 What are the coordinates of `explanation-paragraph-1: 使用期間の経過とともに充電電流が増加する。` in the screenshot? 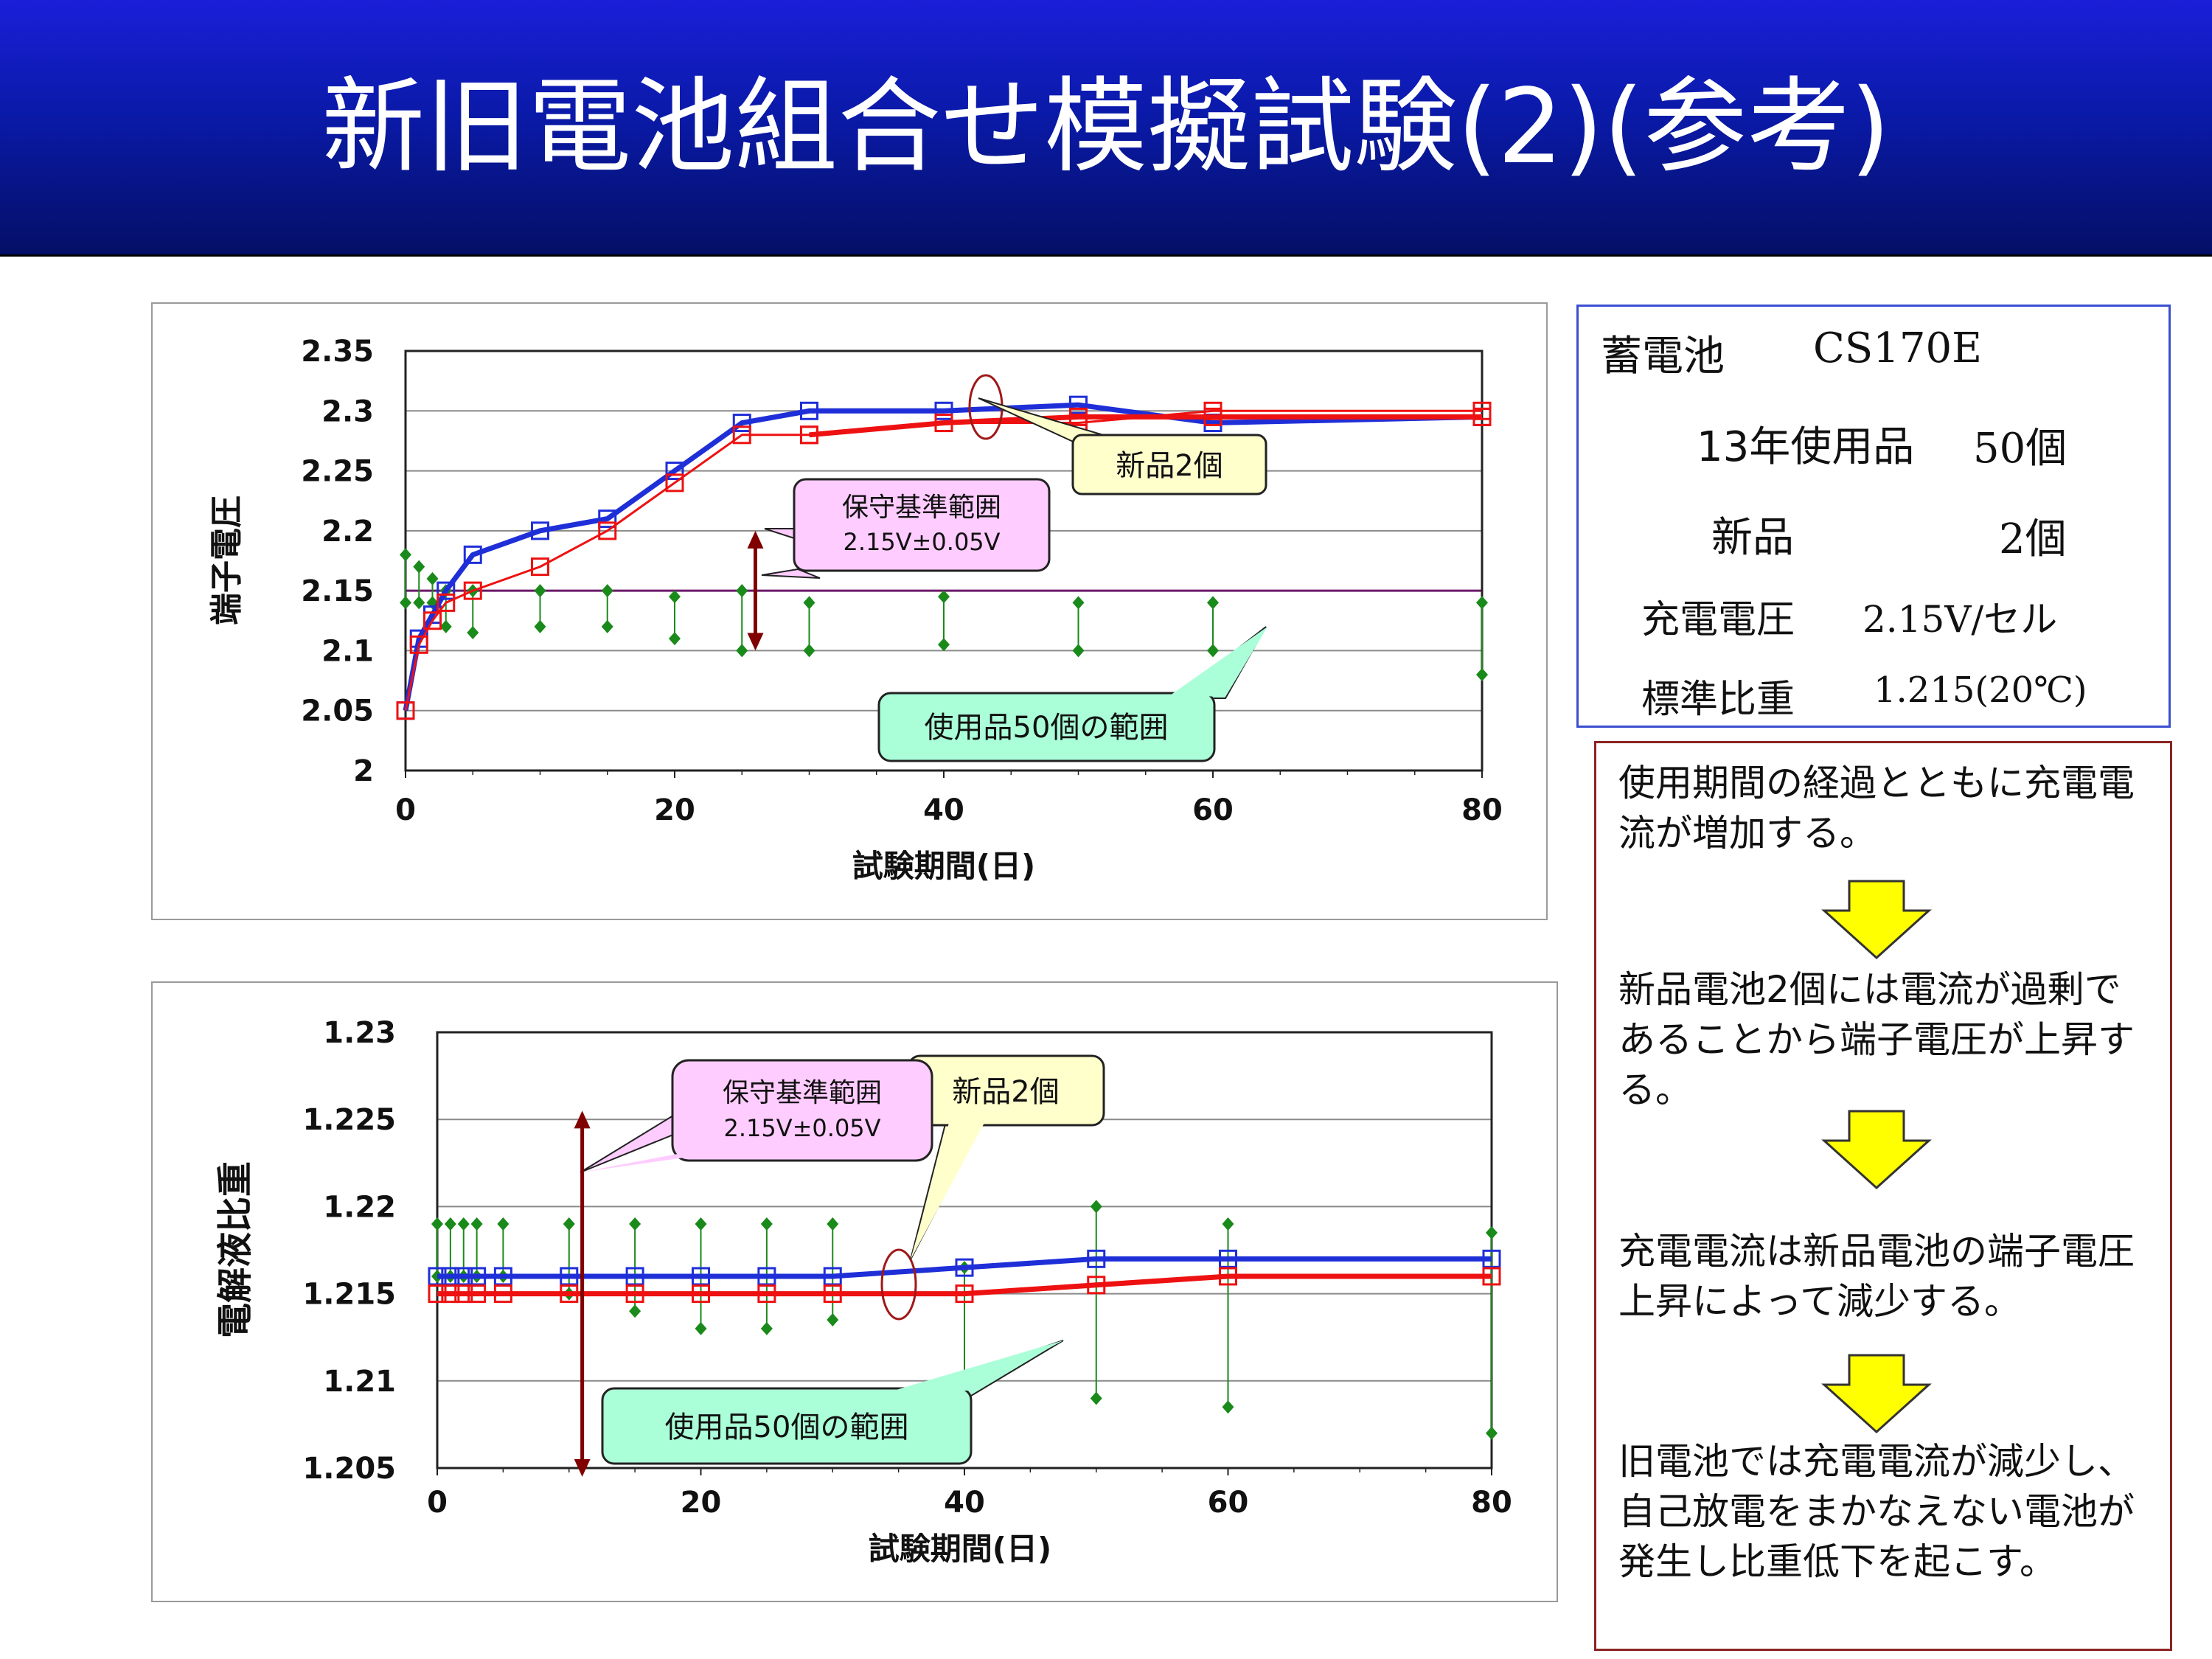 It's located at (1876, 808).